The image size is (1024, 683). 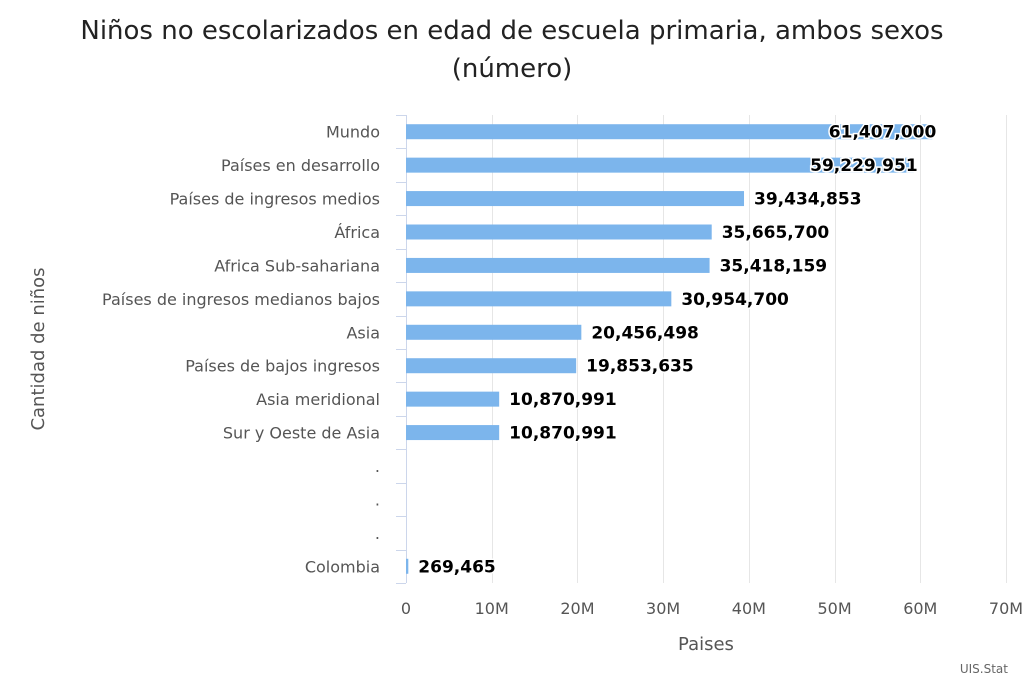 I want to click on x-tick-label: 70M, so click(x=1006, y=608).